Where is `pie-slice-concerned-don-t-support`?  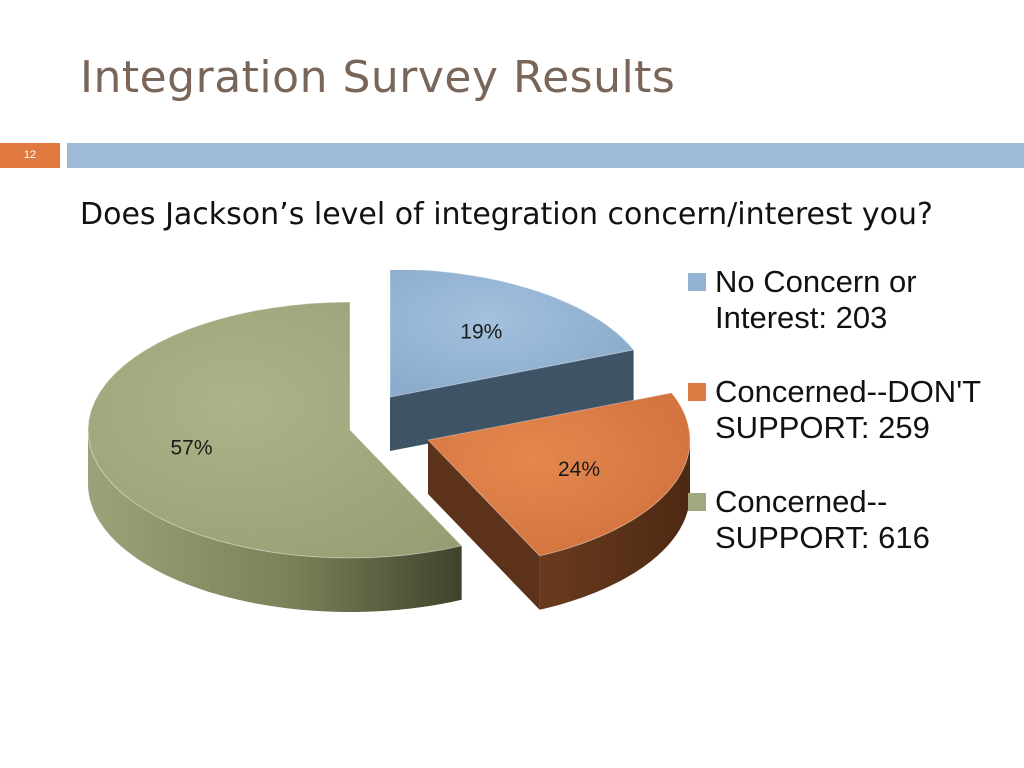
pie-slice-concerned-don-t-support is located at coordinates (558, 474).